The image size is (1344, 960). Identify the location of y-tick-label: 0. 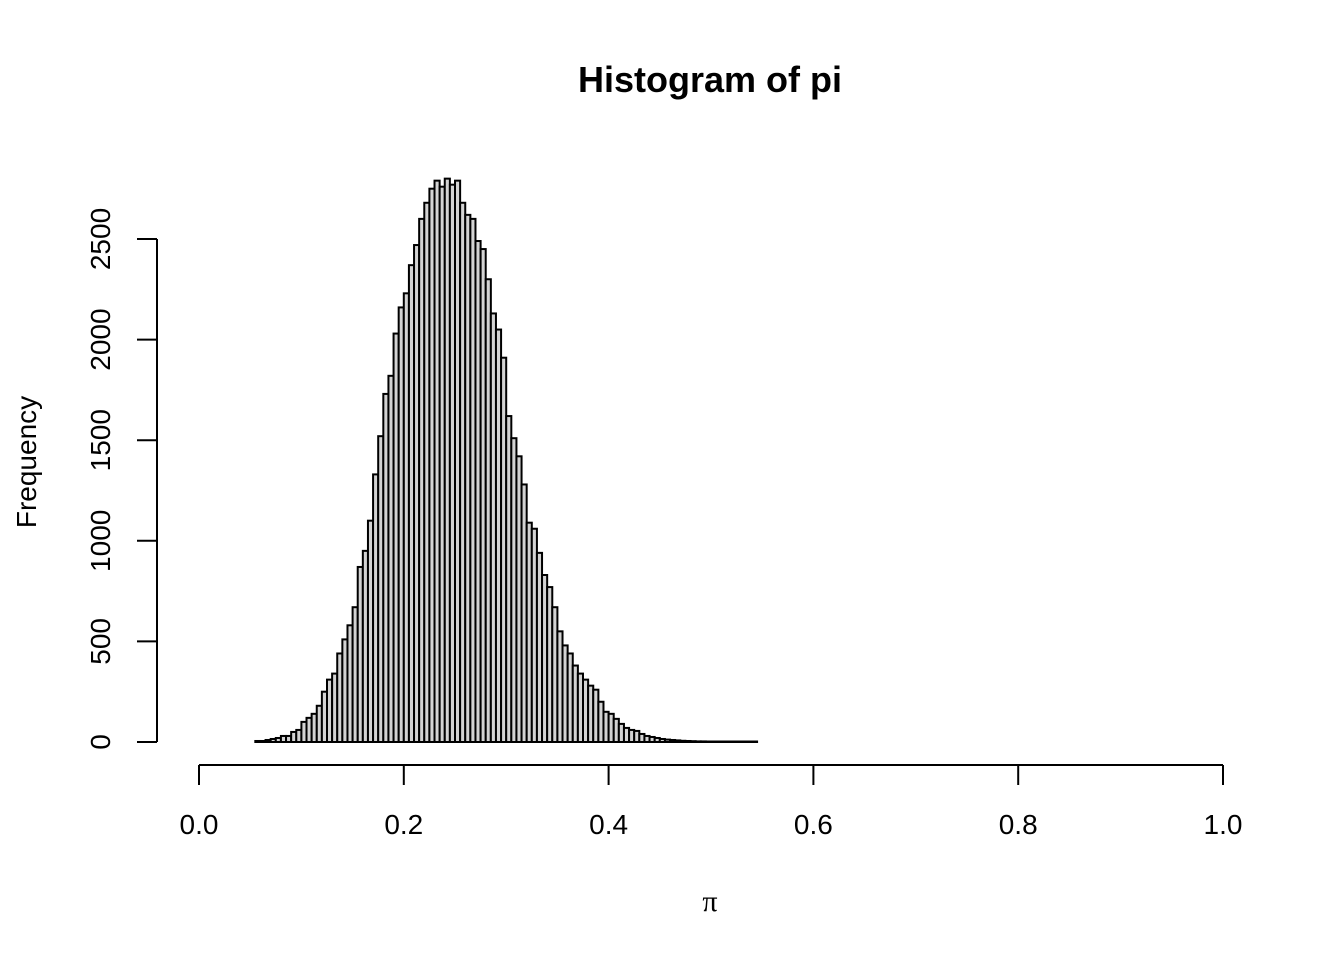
(100, 742).